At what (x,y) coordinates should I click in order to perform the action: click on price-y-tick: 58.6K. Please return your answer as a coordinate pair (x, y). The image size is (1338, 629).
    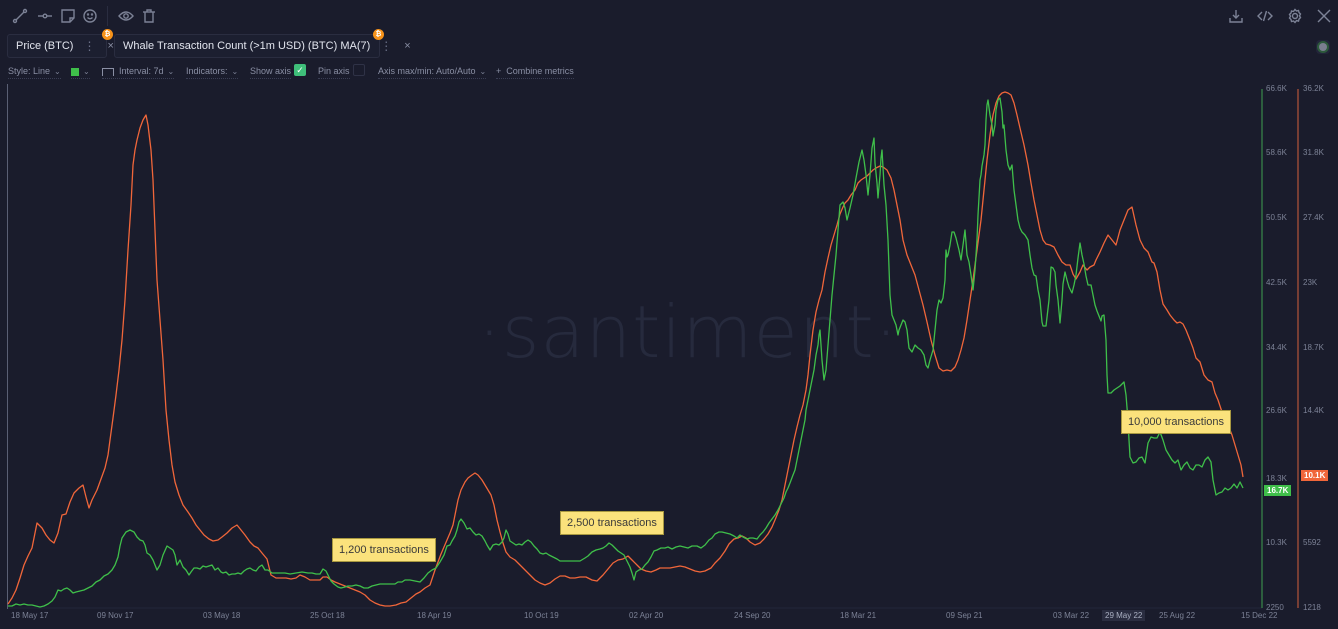
    Looking at the image, I should click on (1276, 152).